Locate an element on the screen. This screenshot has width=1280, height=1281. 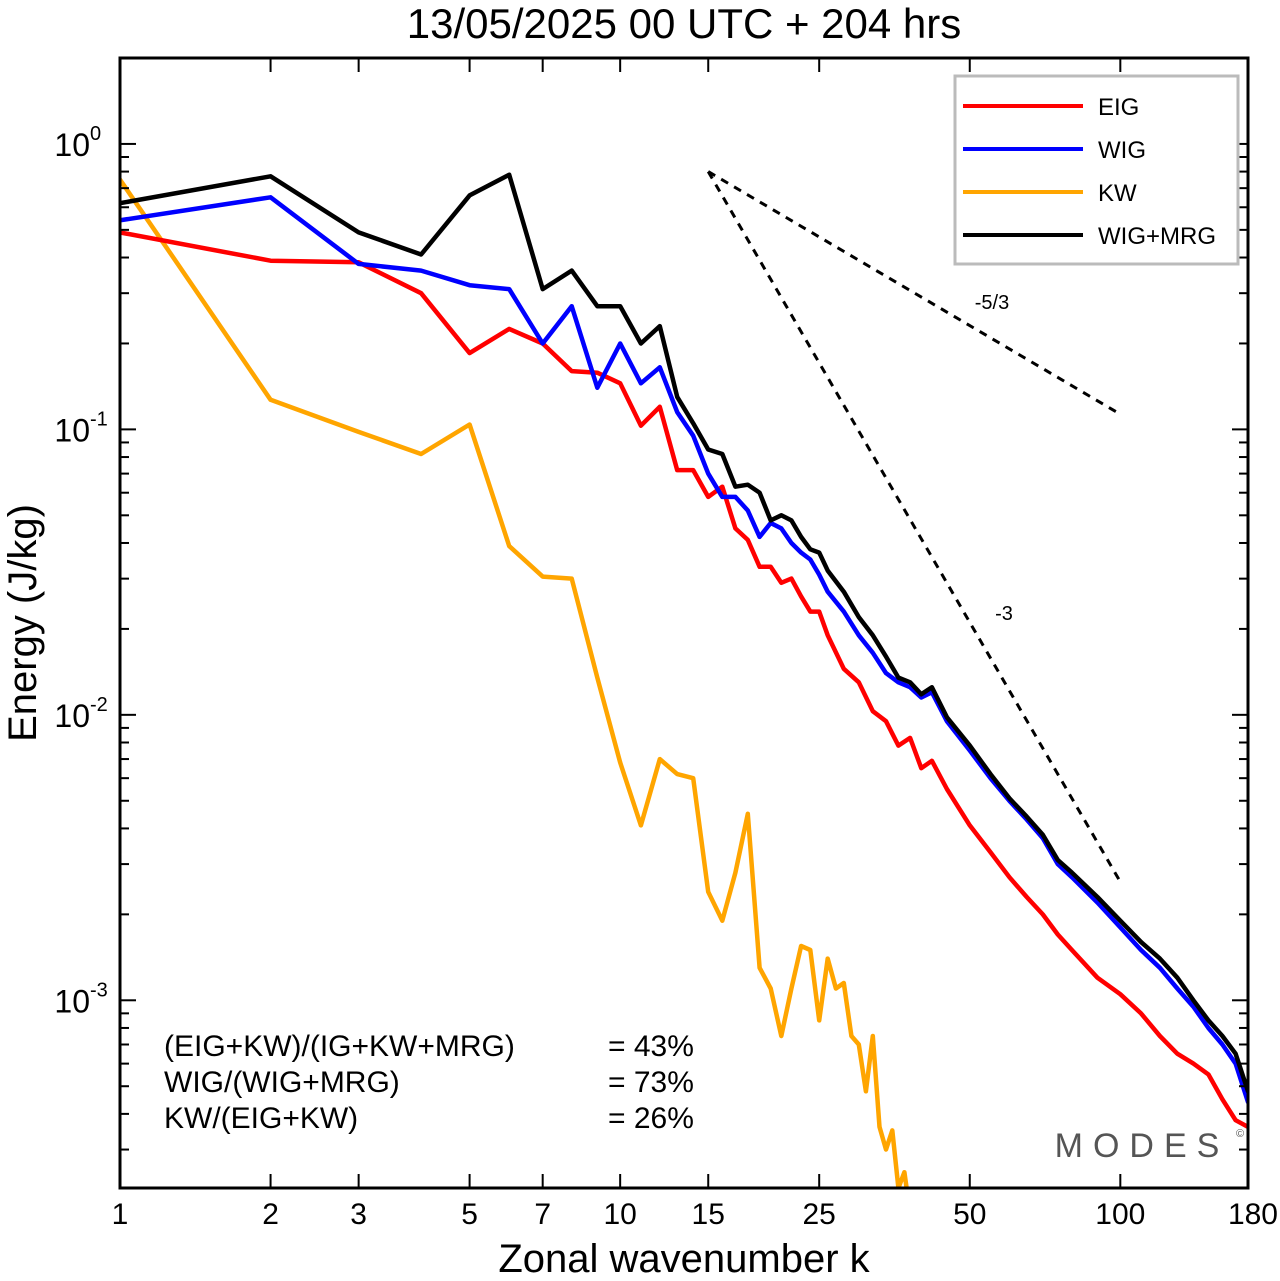
chart-title: 13/05/2025 00 UTC + 204 hrs is located at coordinates (684, 23).